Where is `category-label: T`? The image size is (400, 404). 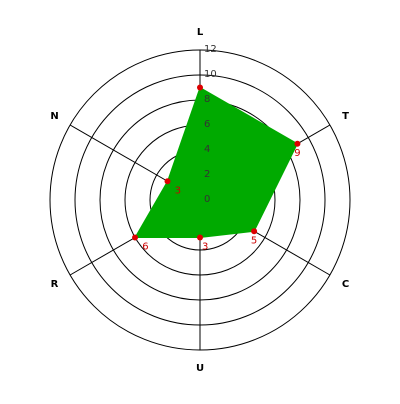 category-label: T is located at coordinates (345, 116).